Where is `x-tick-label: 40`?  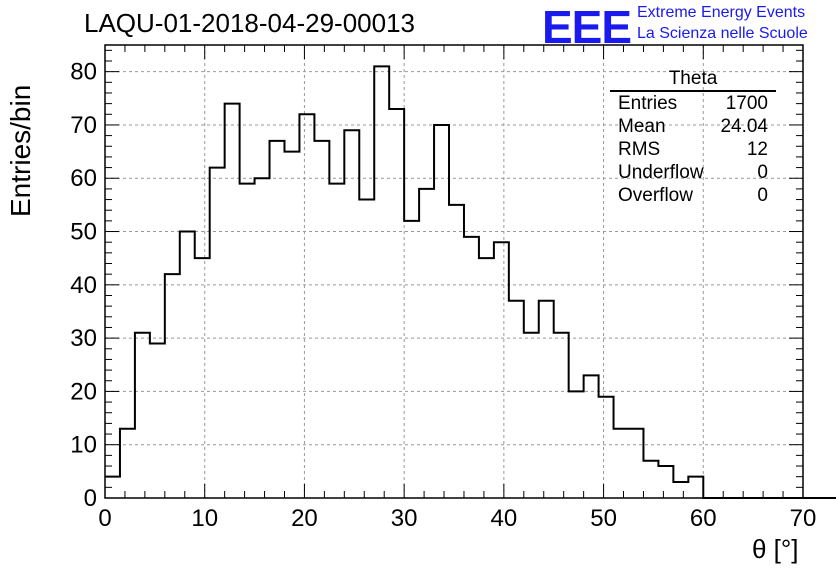 x-tick-label: 40 is located at coordinates (504, 518).